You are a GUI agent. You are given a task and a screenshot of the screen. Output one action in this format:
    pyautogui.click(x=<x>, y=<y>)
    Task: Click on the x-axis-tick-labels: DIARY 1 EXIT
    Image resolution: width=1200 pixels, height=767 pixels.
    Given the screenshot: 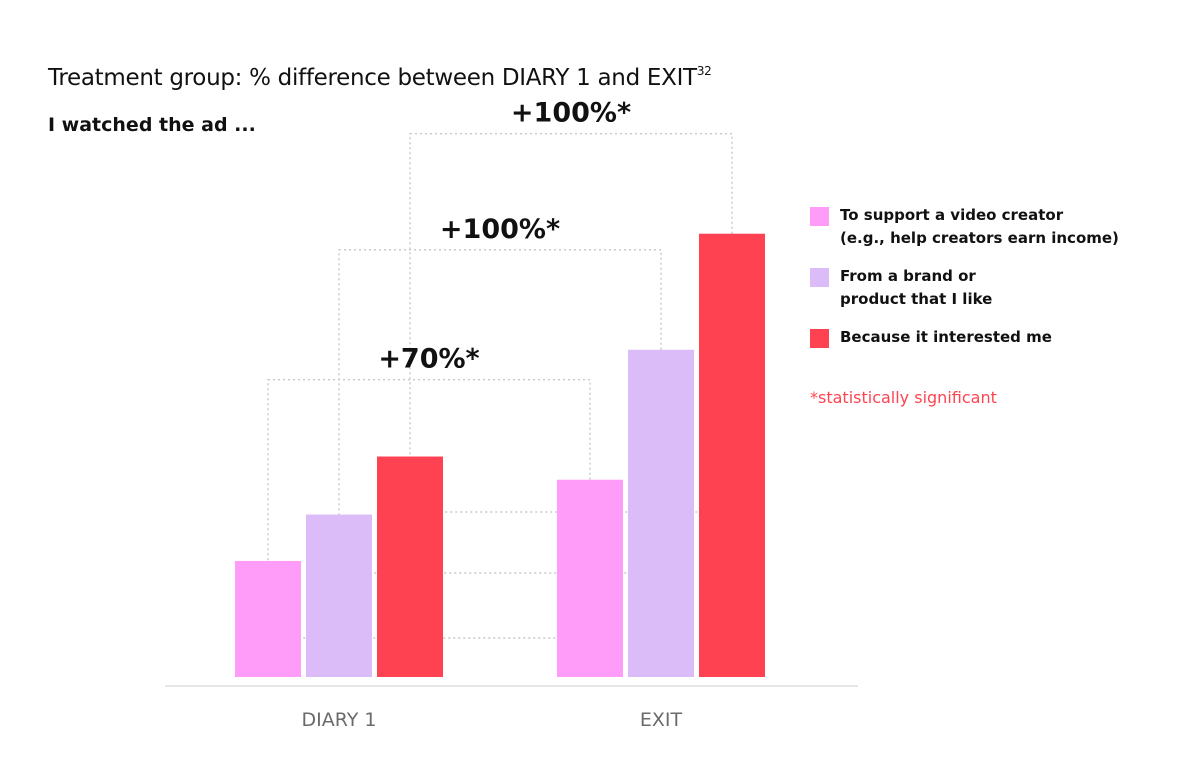 What is the action you would take?
    pyautogui.click(x=492, y=720)
    